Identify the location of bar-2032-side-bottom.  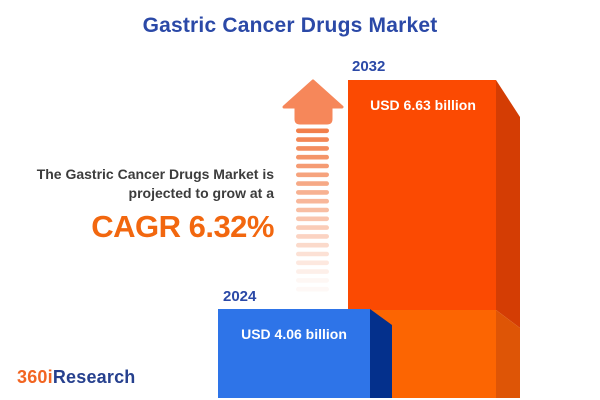
(508, 354).